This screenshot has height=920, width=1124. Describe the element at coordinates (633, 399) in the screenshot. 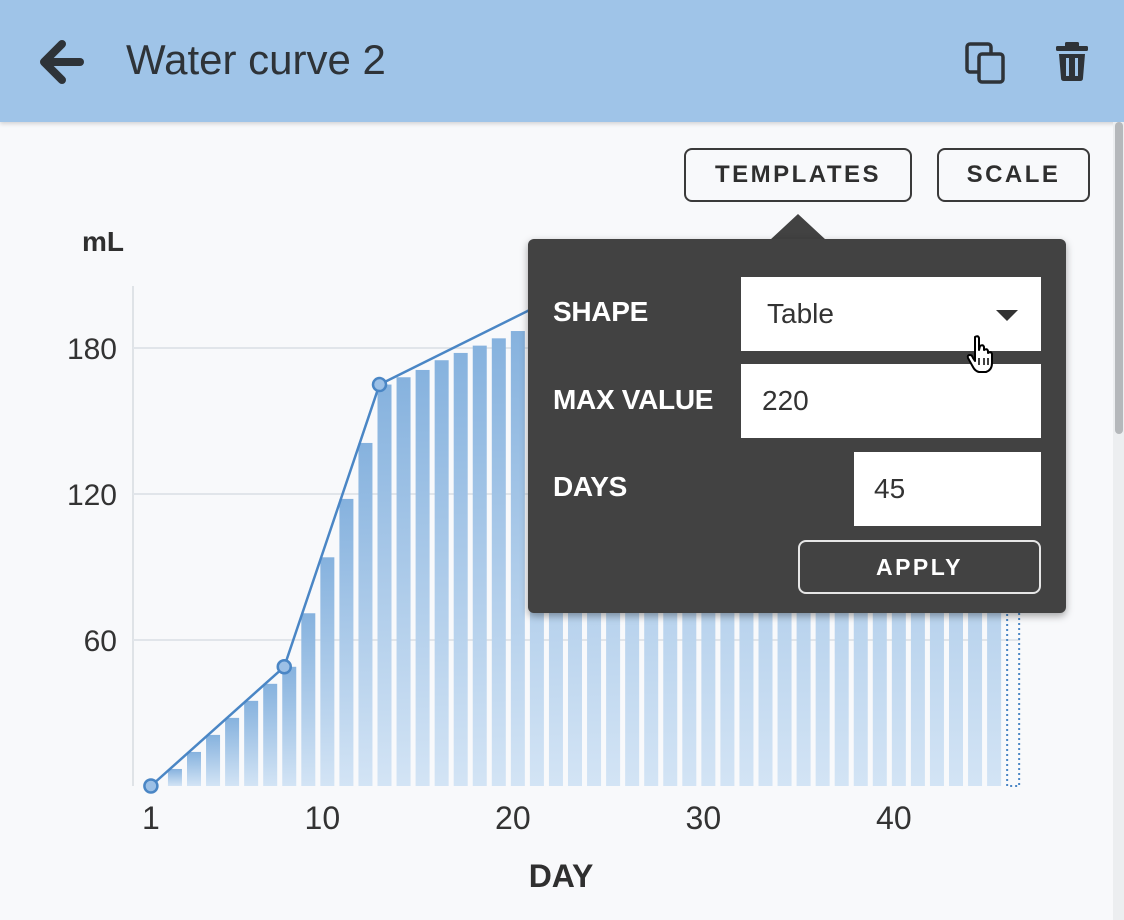

I see `max-value-label: MAX VALUE` at that location.